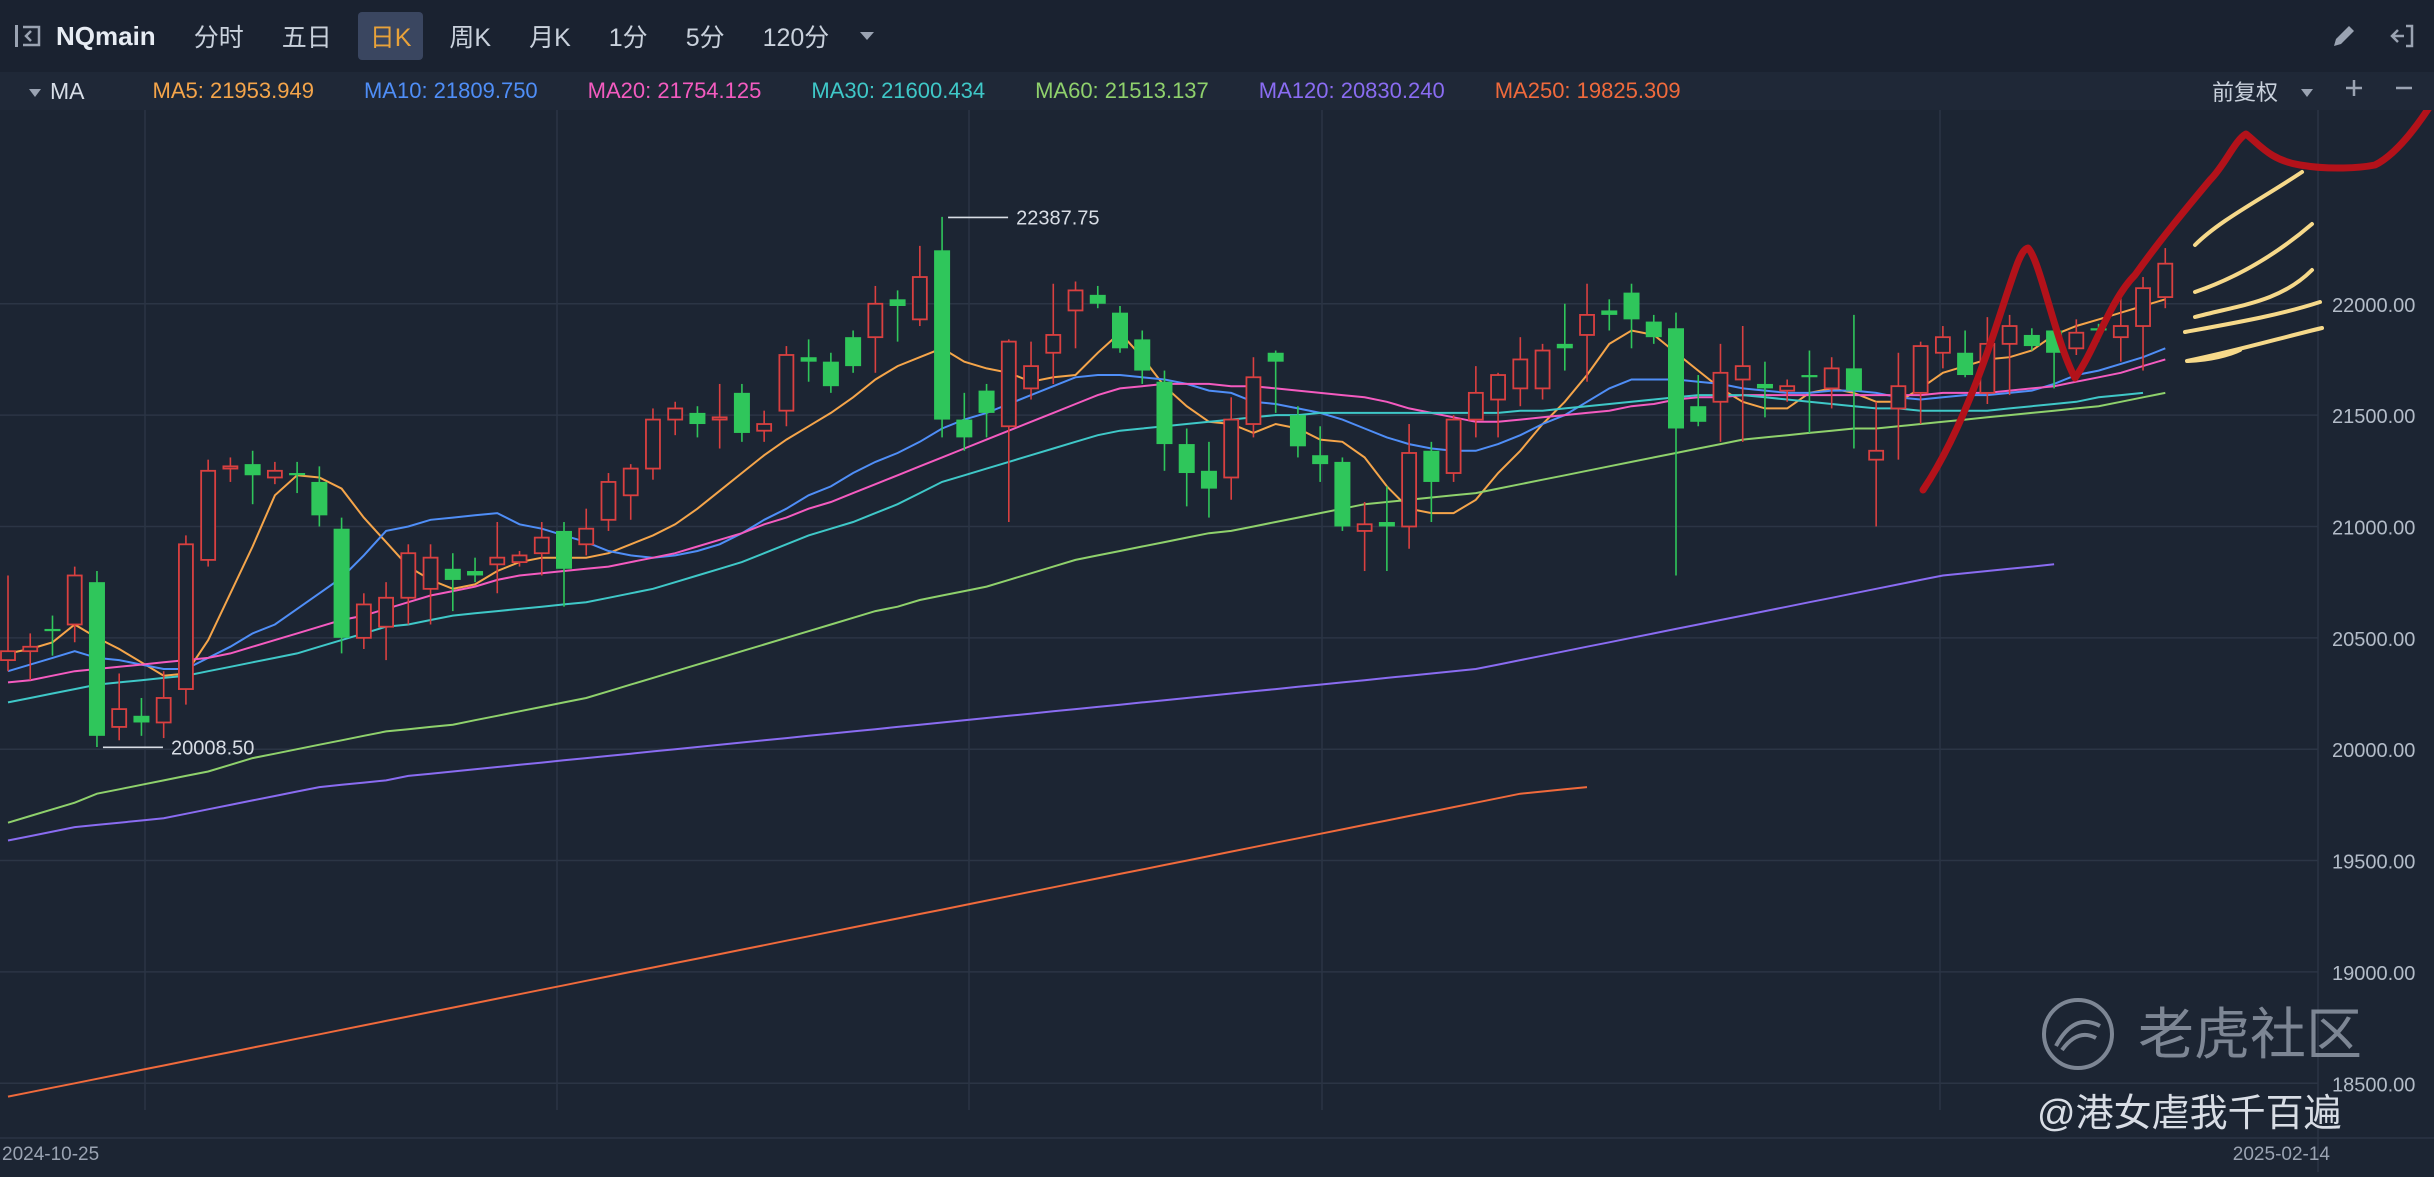  I want to click on period-tab: 5分, so click(705, 38).